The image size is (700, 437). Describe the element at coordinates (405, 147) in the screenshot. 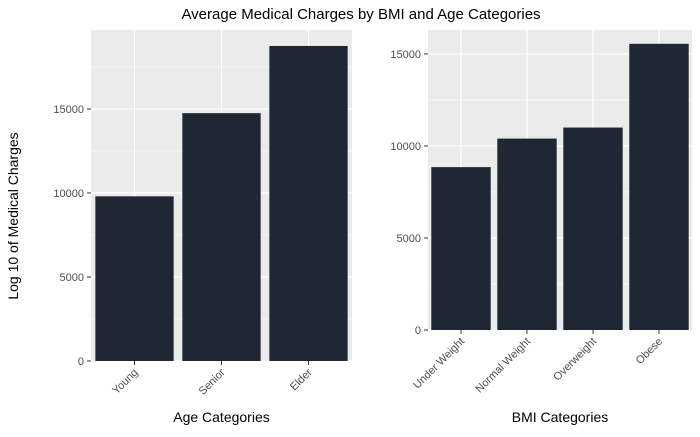

I see `bmi-y-tick-label: 10000` at that location.